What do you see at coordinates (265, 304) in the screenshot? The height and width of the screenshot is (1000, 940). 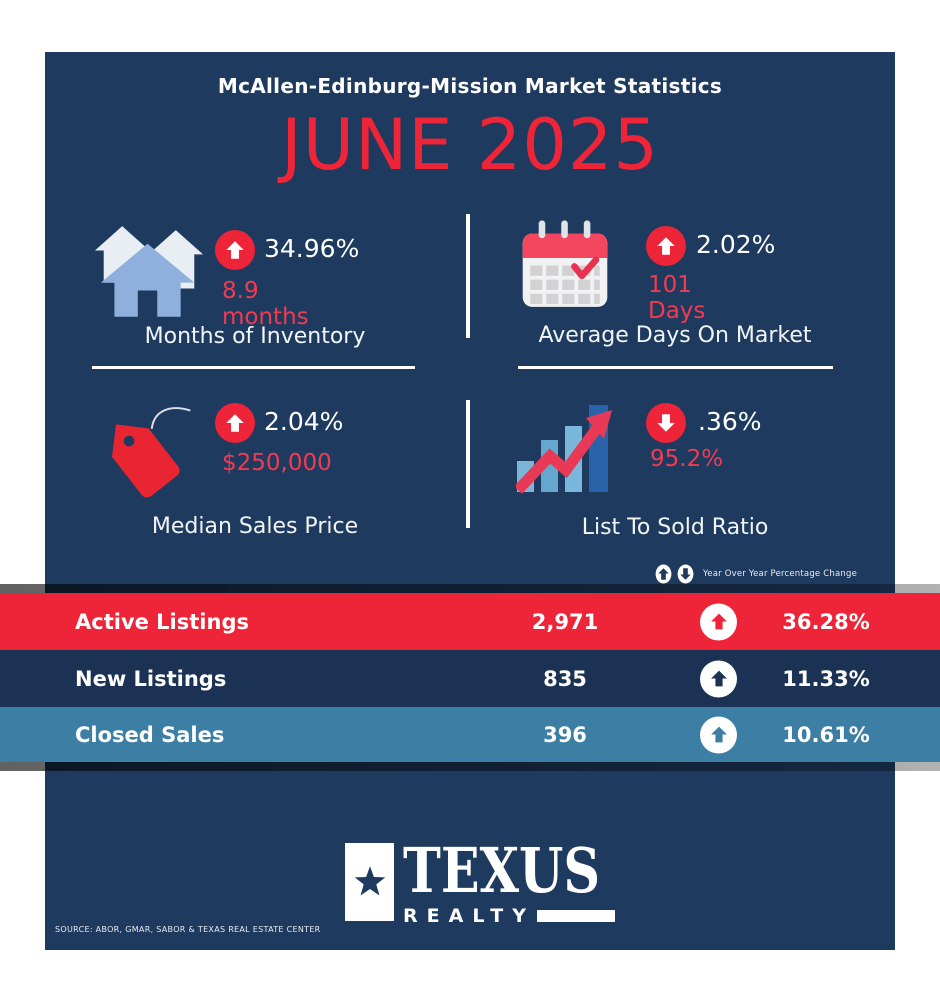 I see `stat-value: 8.9 months` at bounding box center [265, 304].